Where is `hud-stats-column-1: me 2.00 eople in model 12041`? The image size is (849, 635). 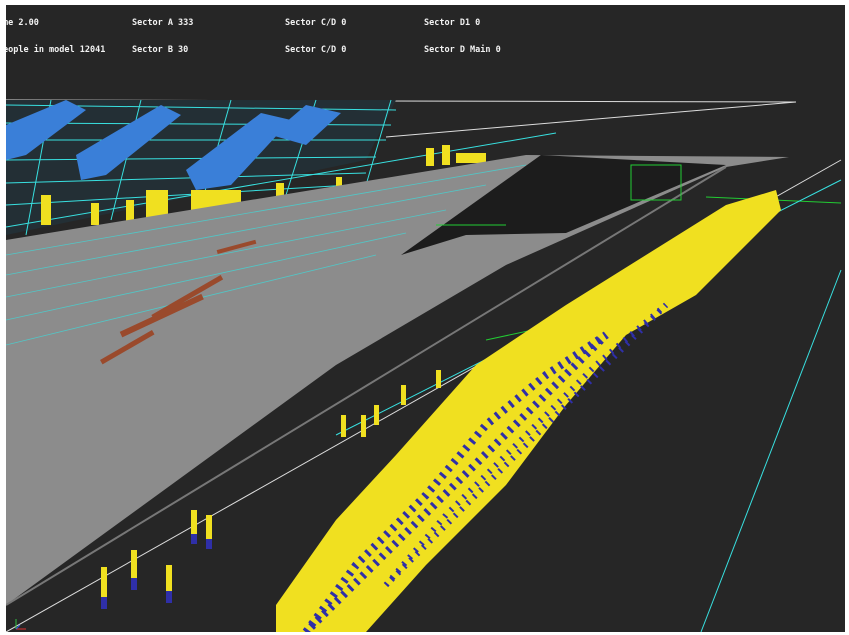 hud-stats-column-1: me 2.00 eople in model 12041 is located at coordinates (55, 30).